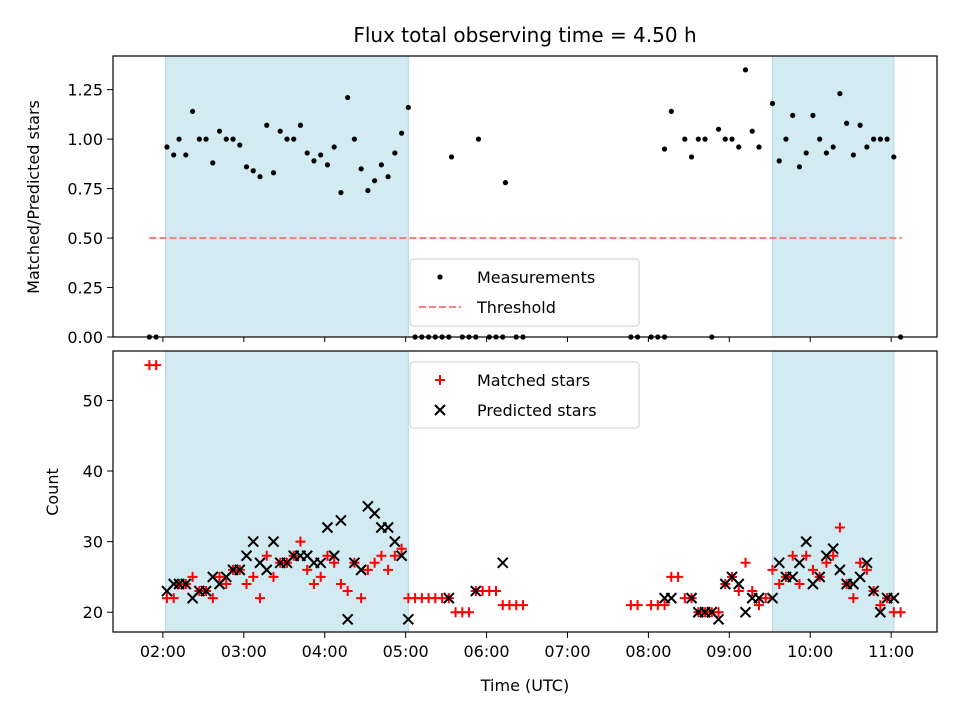 This screenshot has height=720, width=960. What do you see at coordinates (891, 651) in the screenshot?
I see `x-tick-label: 11:00` at bounding box center [891, 651].